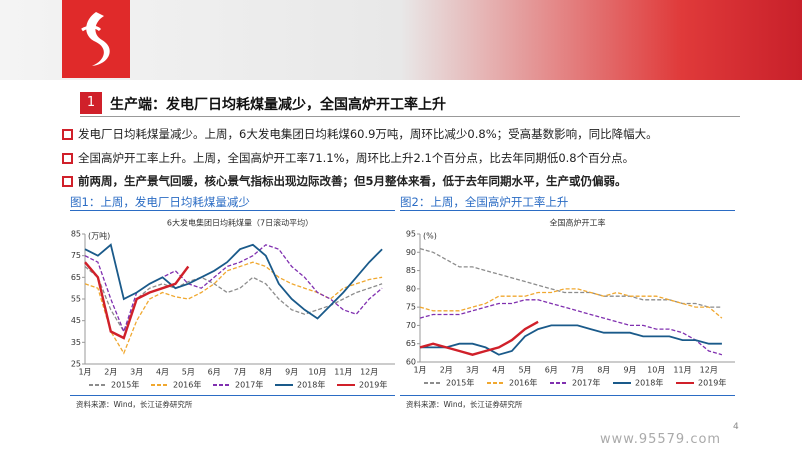 This screenshot has width=802, height=452. I want to click on y-tick-label: 80, so click(411, 288).